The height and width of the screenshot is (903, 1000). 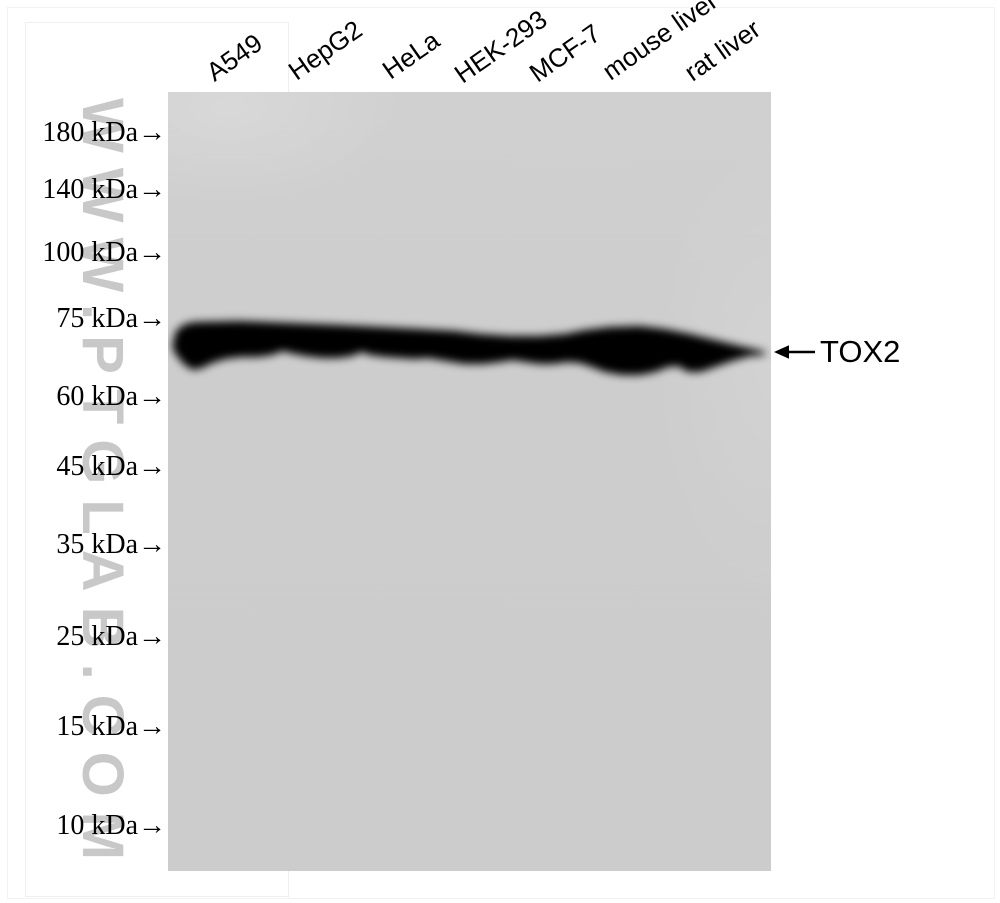 I want to click on mw-marker-label: 15 kDa, so click(x=97, y=726).